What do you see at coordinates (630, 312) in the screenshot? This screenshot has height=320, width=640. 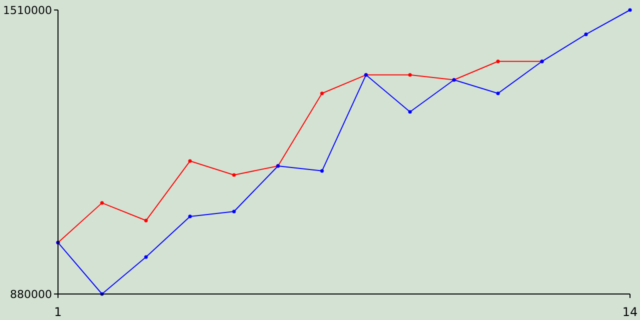 I see `x-tick-label: 14` at bounding box center [630, 312].